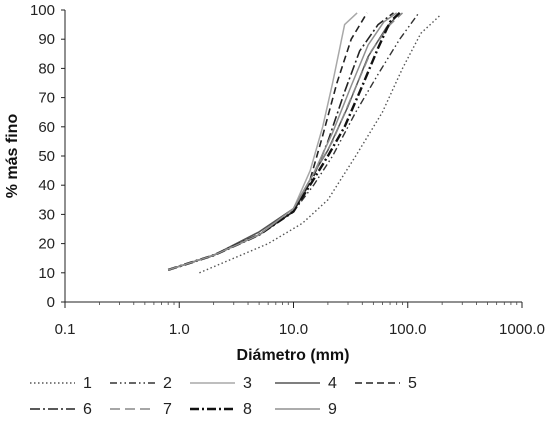 The image size is (547, 427). I want to click on legend: 1 2 3 4 5 6 7 8 9, so click(223, 396).